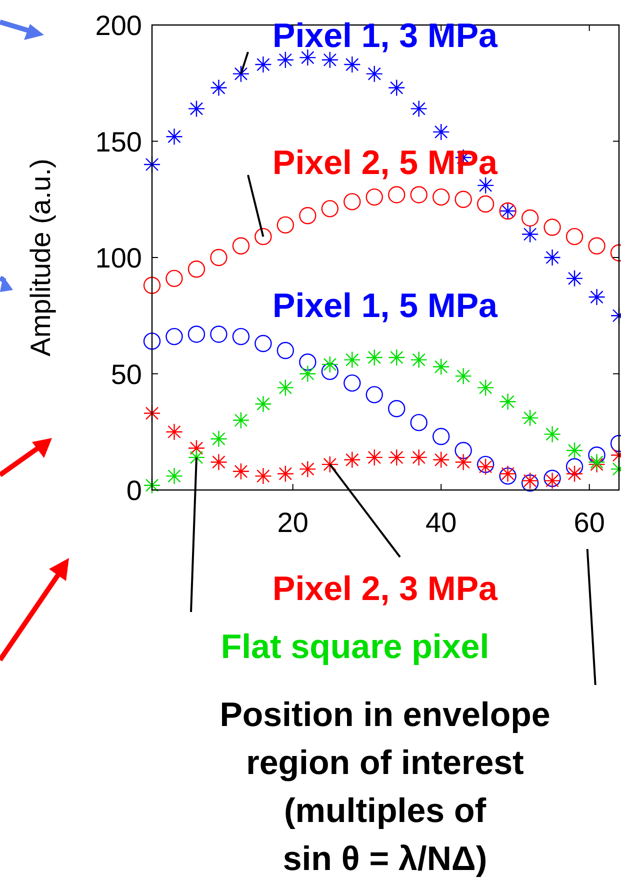 This screenshot has width=621, height=892. I want to click on y-tick-label: 200, so click(118, 25).